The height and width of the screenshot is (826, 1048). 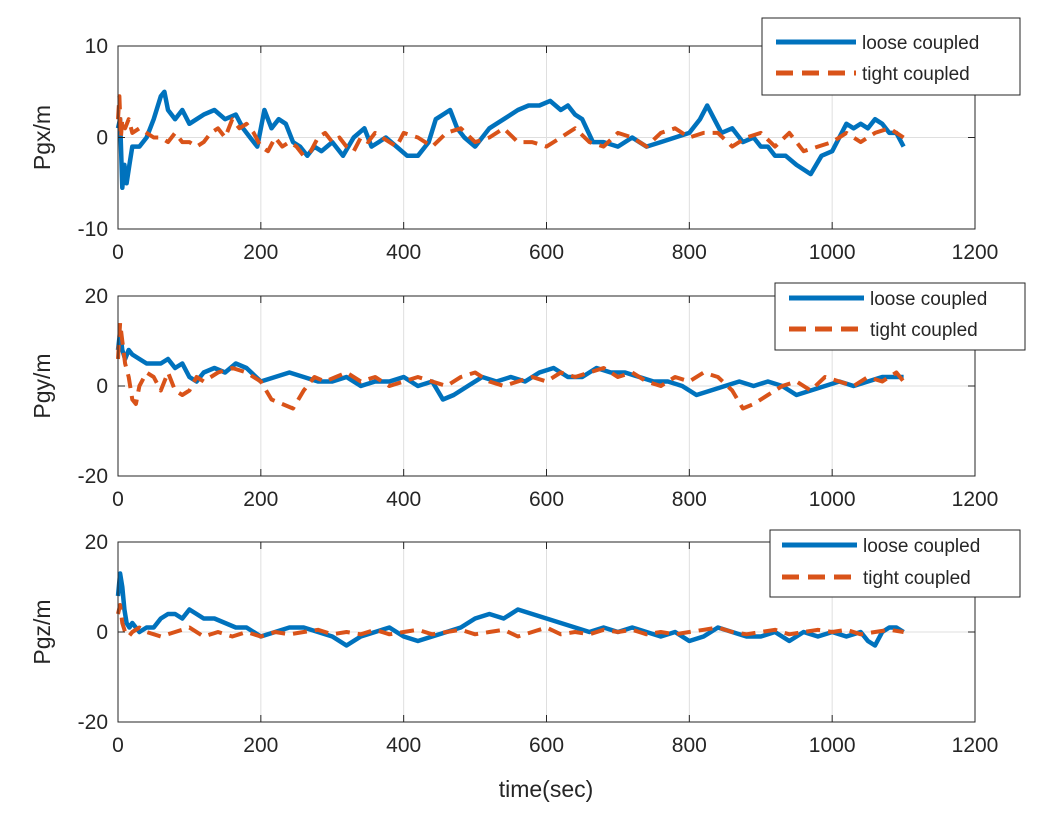 I want to click on y-axis-label: Pgy/m, so click(x=42, y=385).